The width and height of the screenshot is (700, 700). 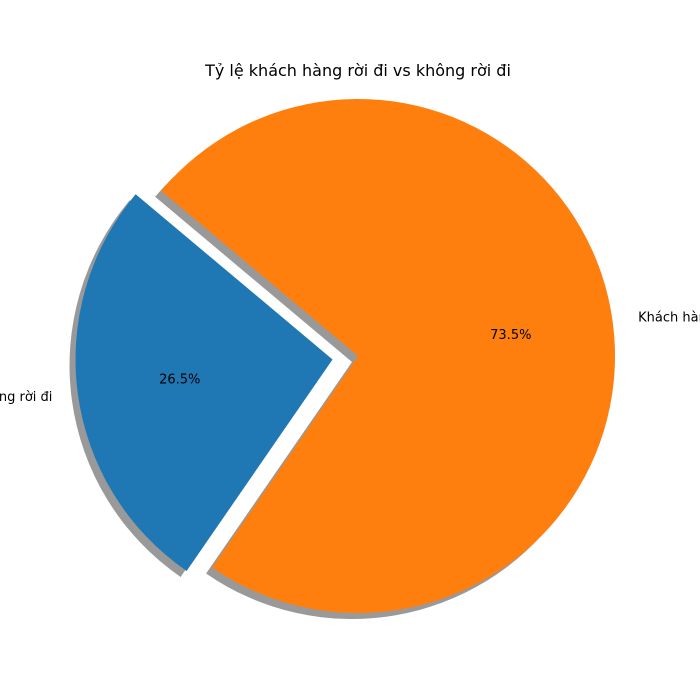 What do you see at coordinates (510, 335) in the screenshot?
I see `pie-percent-label: 73.5%` at bounding box center [510, 335].